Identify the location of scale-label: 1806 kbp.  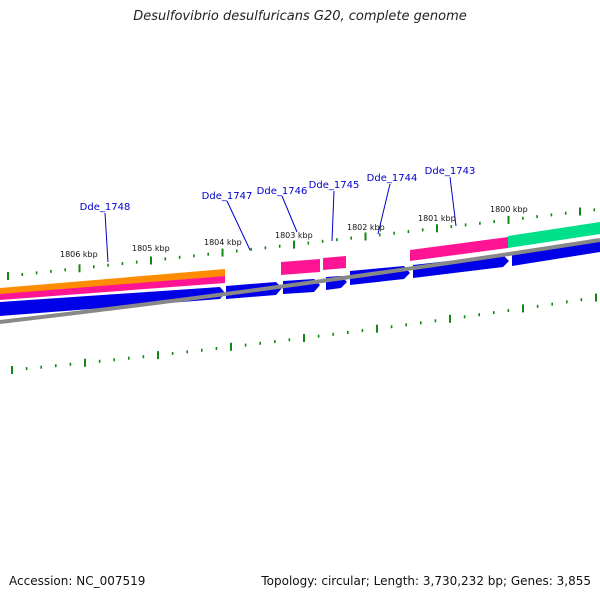
(79, 254).